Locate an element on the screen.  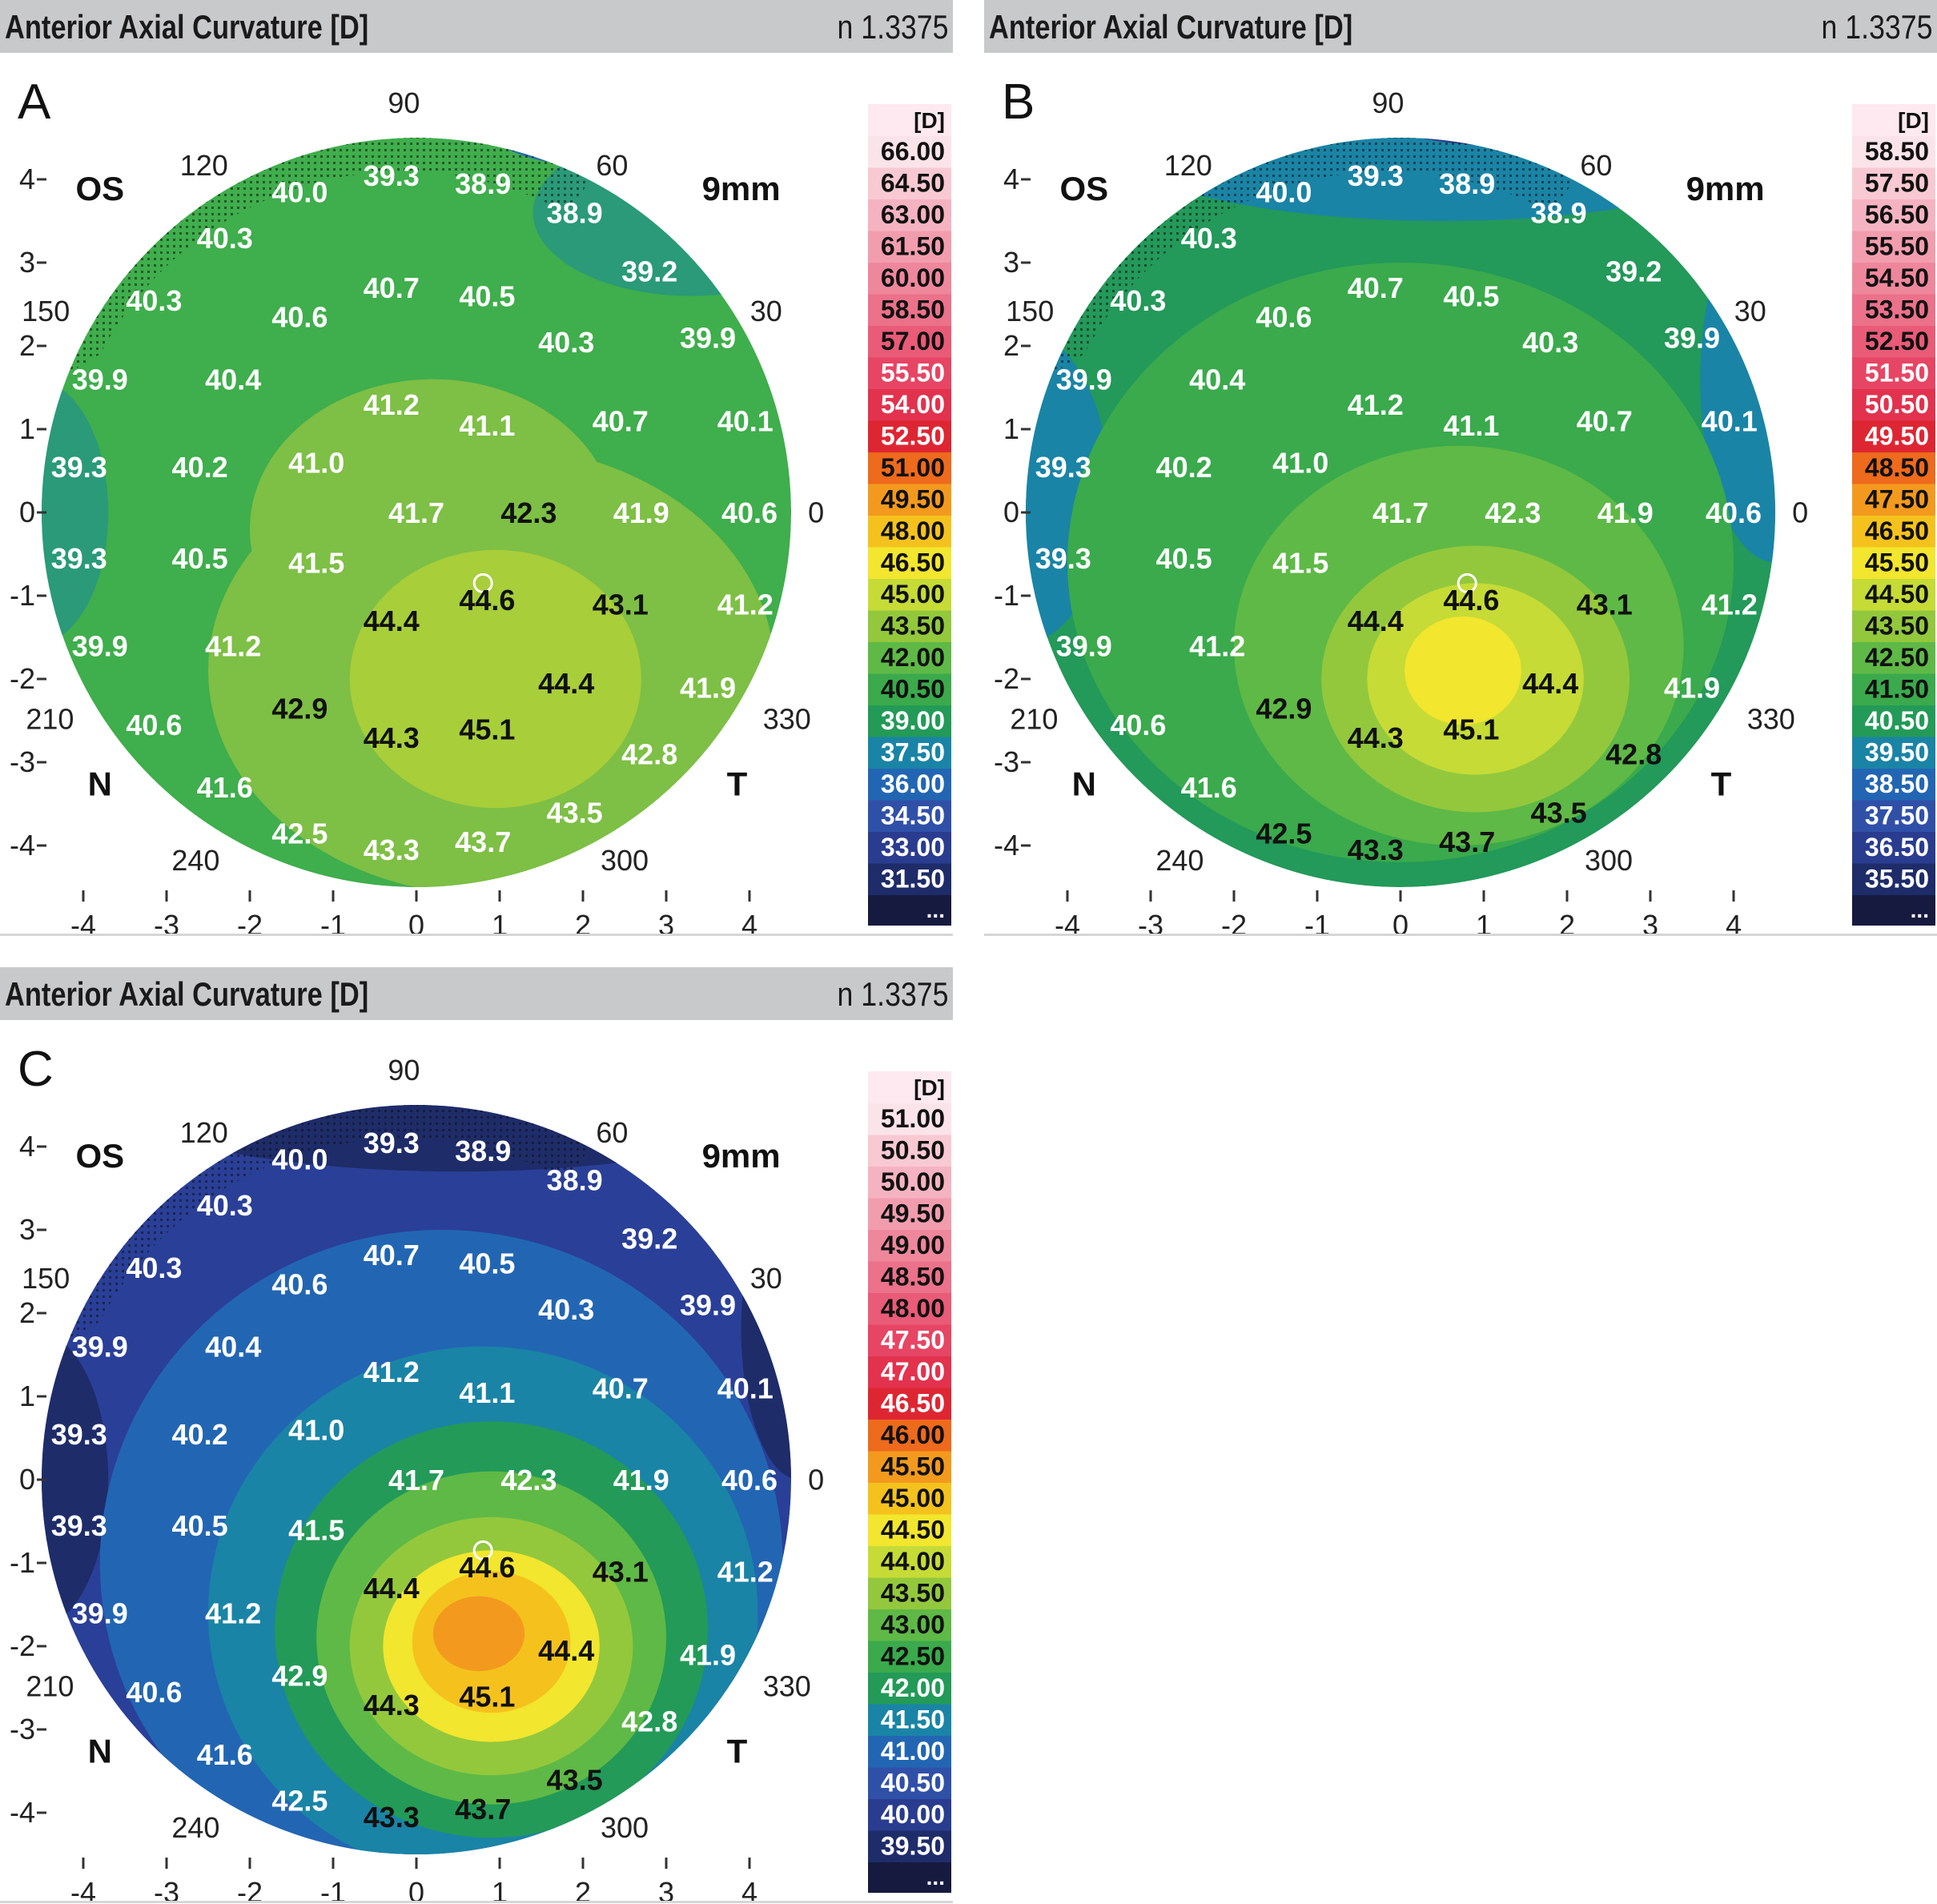
curvature-reading: 41.7 is located at coordinates (1400, 512).